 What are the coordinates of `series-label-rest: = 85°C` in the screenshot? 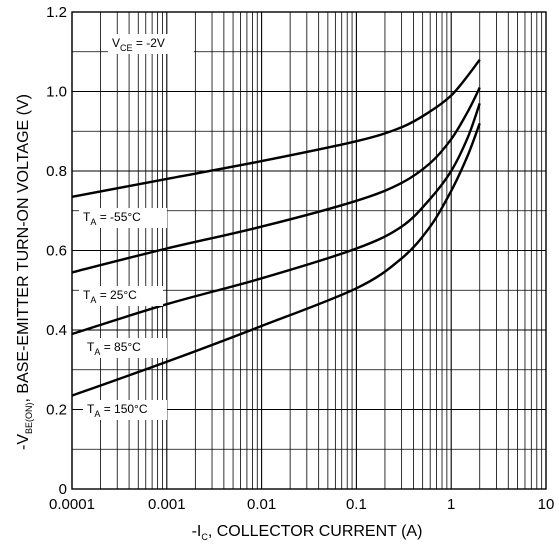 It's located at (120, 347).